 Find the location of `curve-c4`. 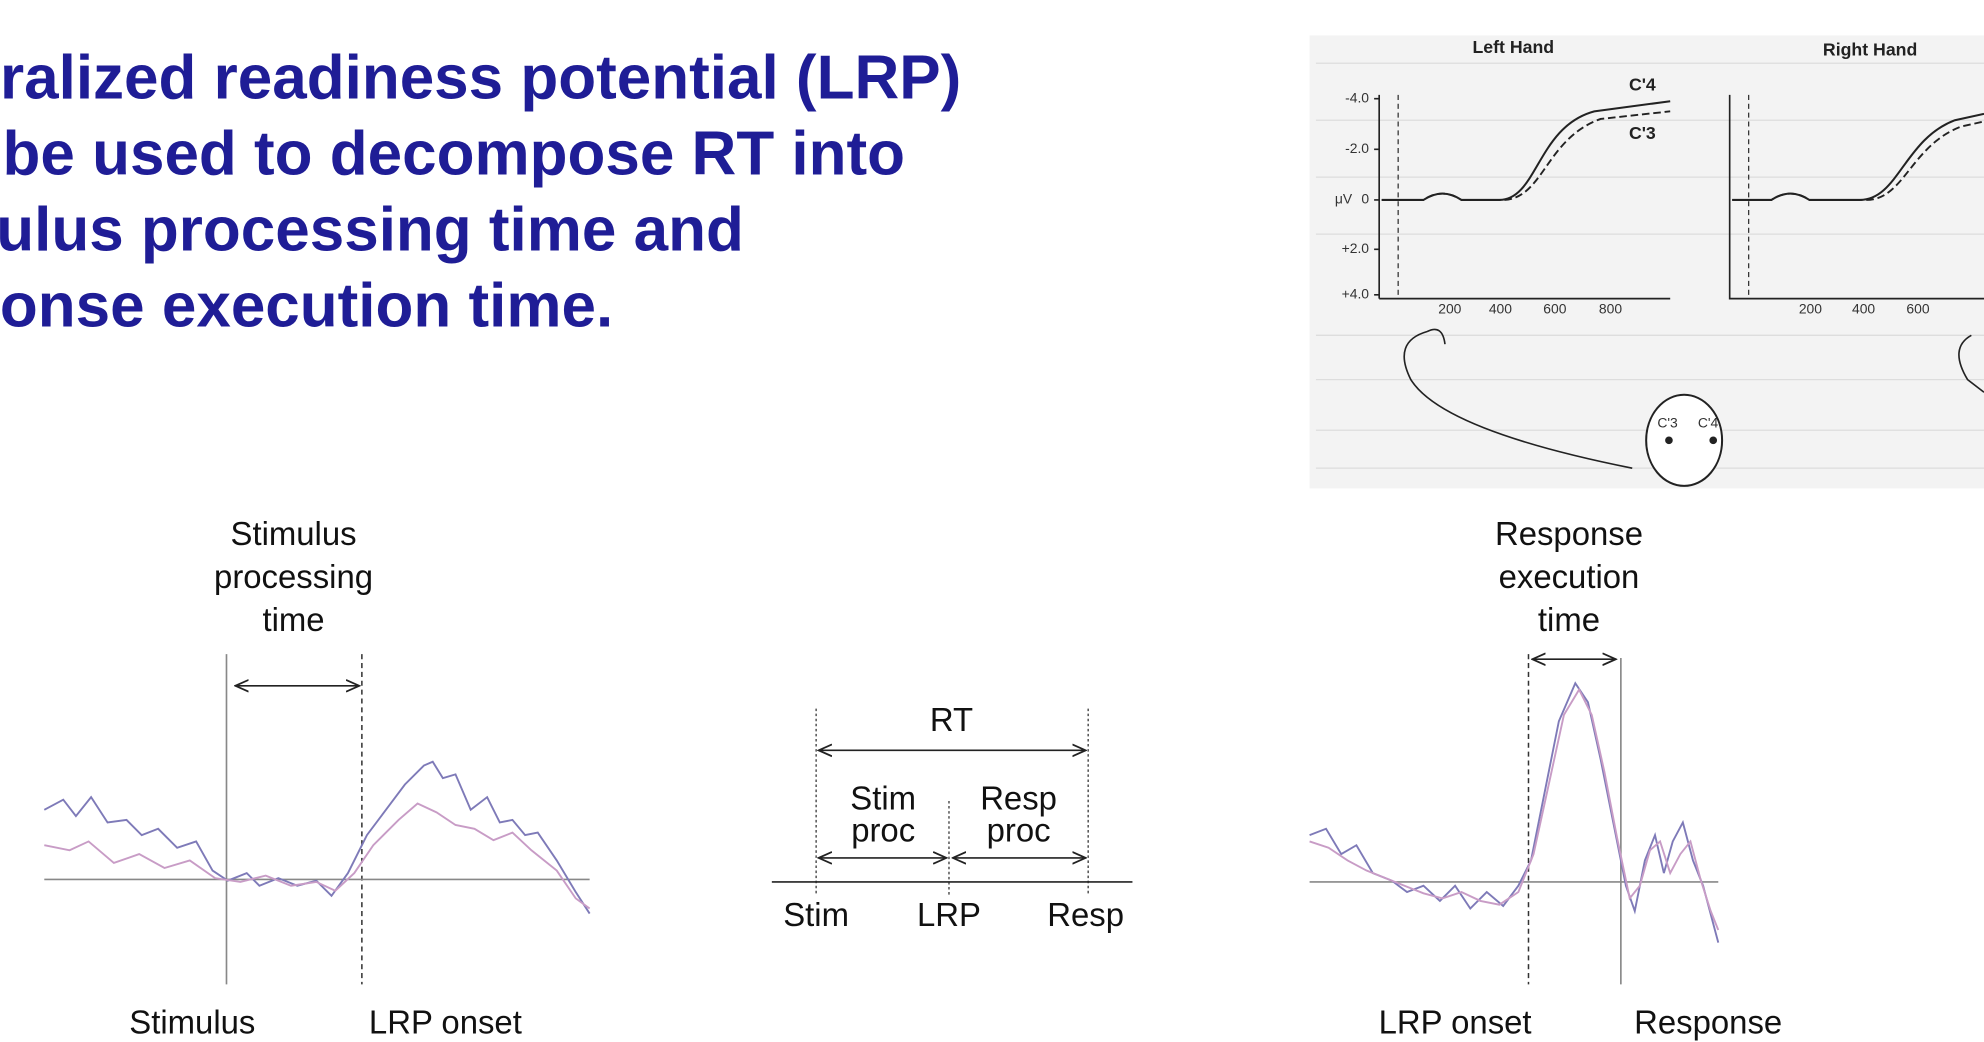

curve-c4 is located at coordinates (1526, 150).